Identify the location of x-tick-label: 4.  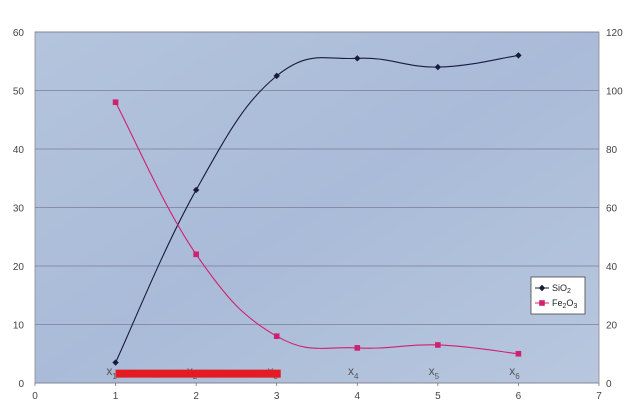
(358, 396).